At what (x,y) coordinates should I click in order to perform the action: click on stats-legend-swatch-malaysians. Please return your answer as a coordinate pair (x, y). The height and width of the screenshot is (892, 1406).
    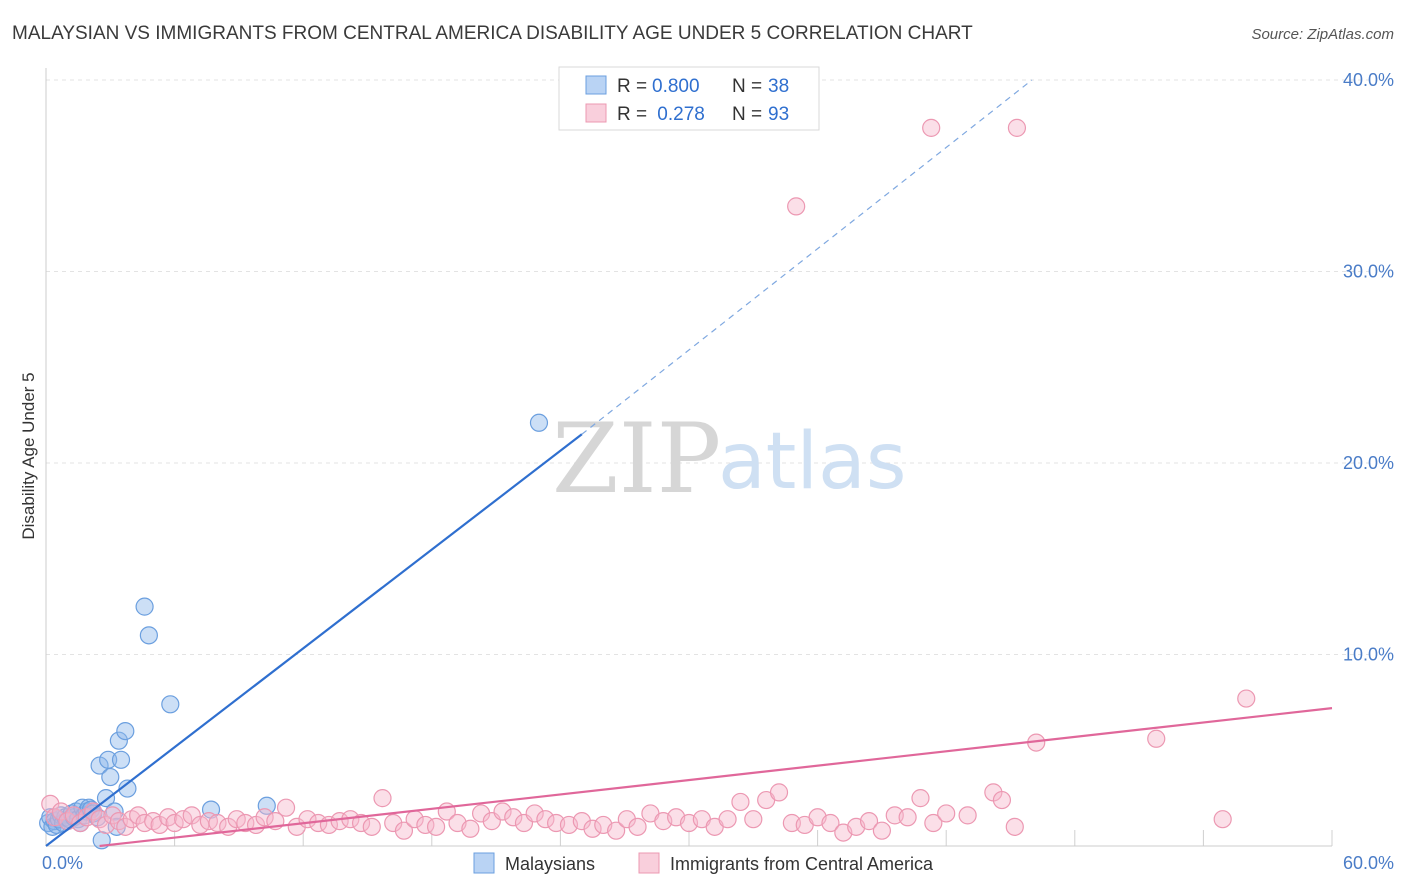
    Looking at the image, I should click on (596, 85).